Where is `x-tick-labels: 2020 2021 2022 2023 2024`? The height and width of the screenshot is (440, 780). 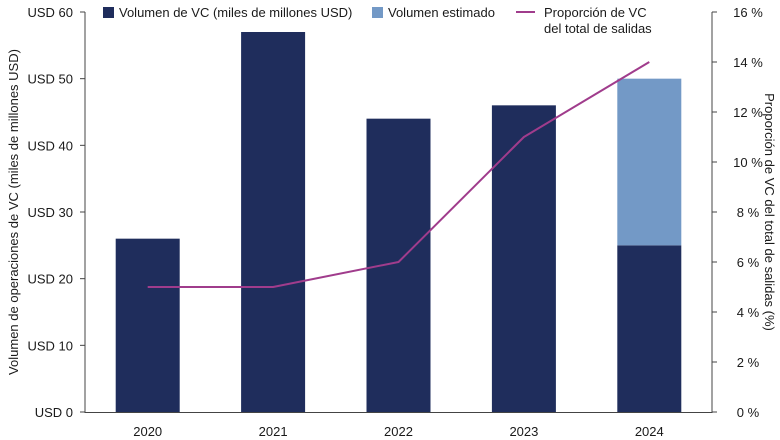
x-tick-labels: 2020 2021 2022 2023 2024 is located at coordinates (398, 431).